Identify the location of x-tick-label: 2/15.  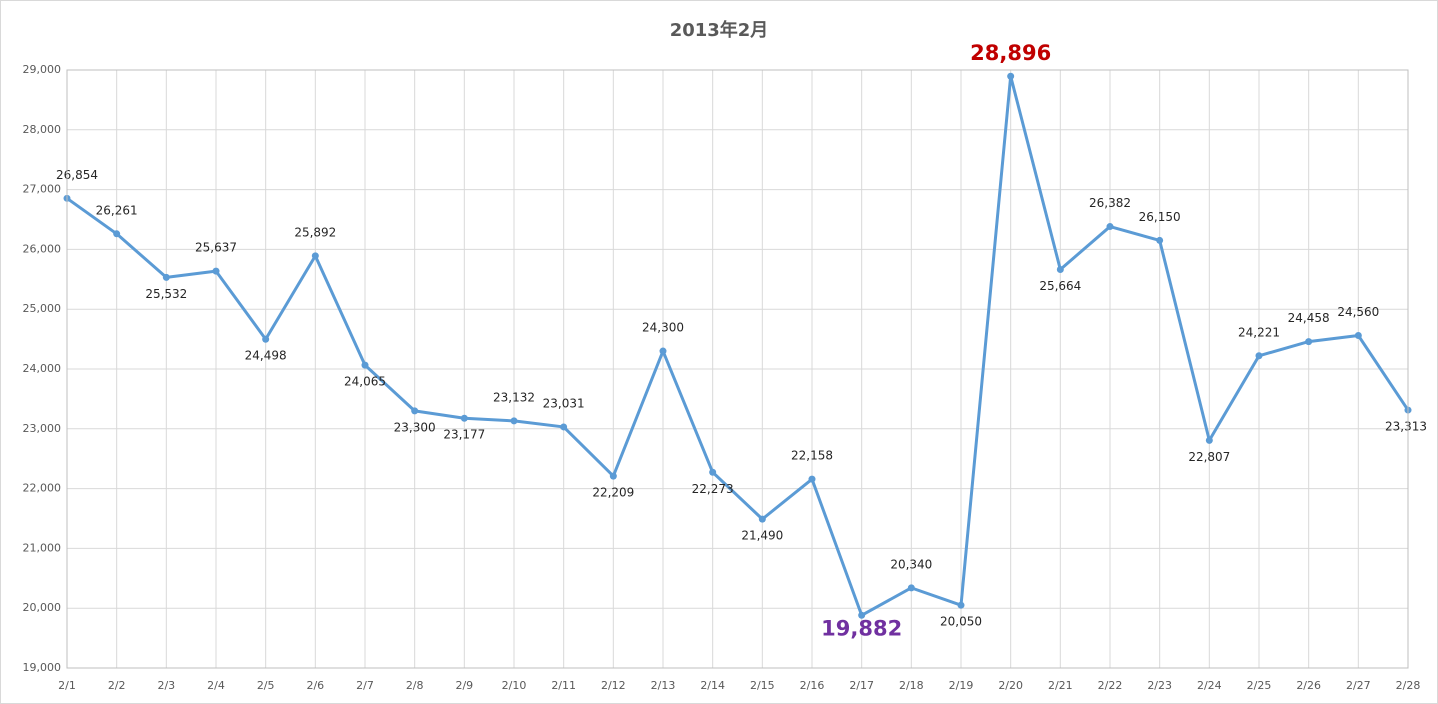
(762, 685).